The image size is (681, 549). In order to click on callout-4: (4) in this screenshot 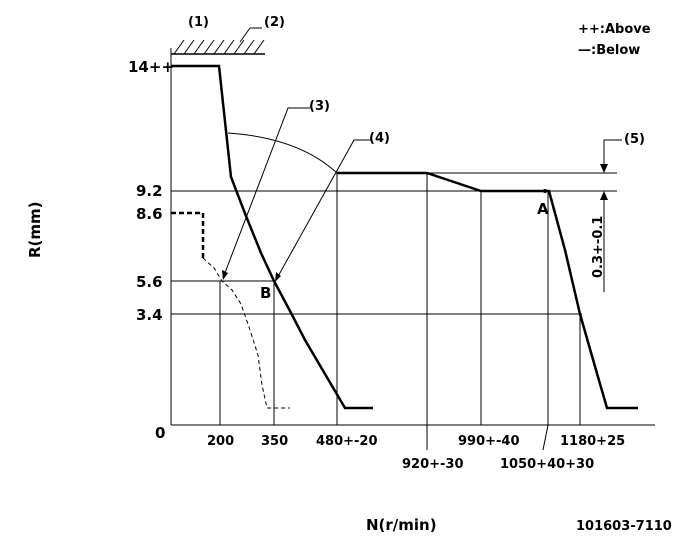, I will do `click(379, 138)`.